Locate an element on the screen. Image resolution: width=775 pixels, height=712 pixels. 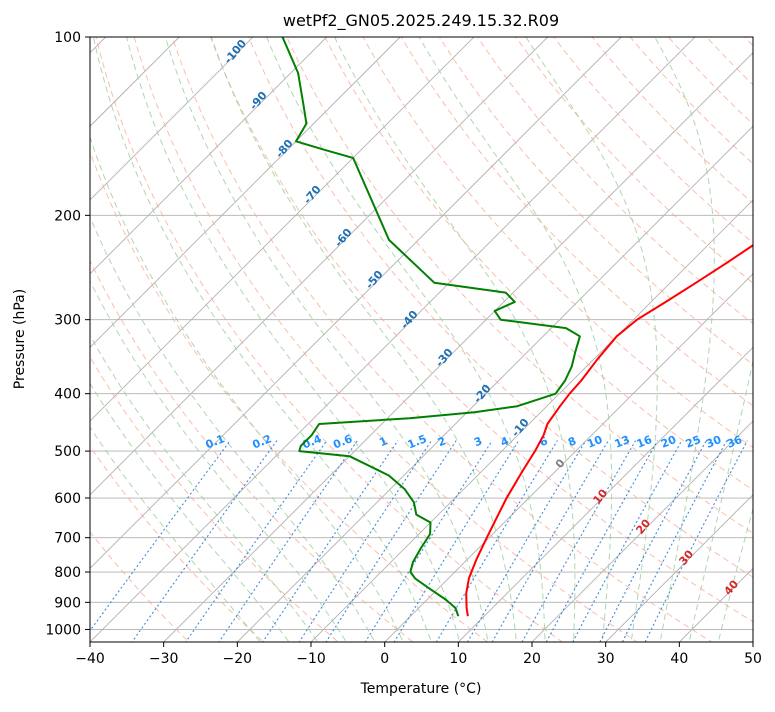
dry-adiabat-label: -10 is located at coordinates (520, 428).